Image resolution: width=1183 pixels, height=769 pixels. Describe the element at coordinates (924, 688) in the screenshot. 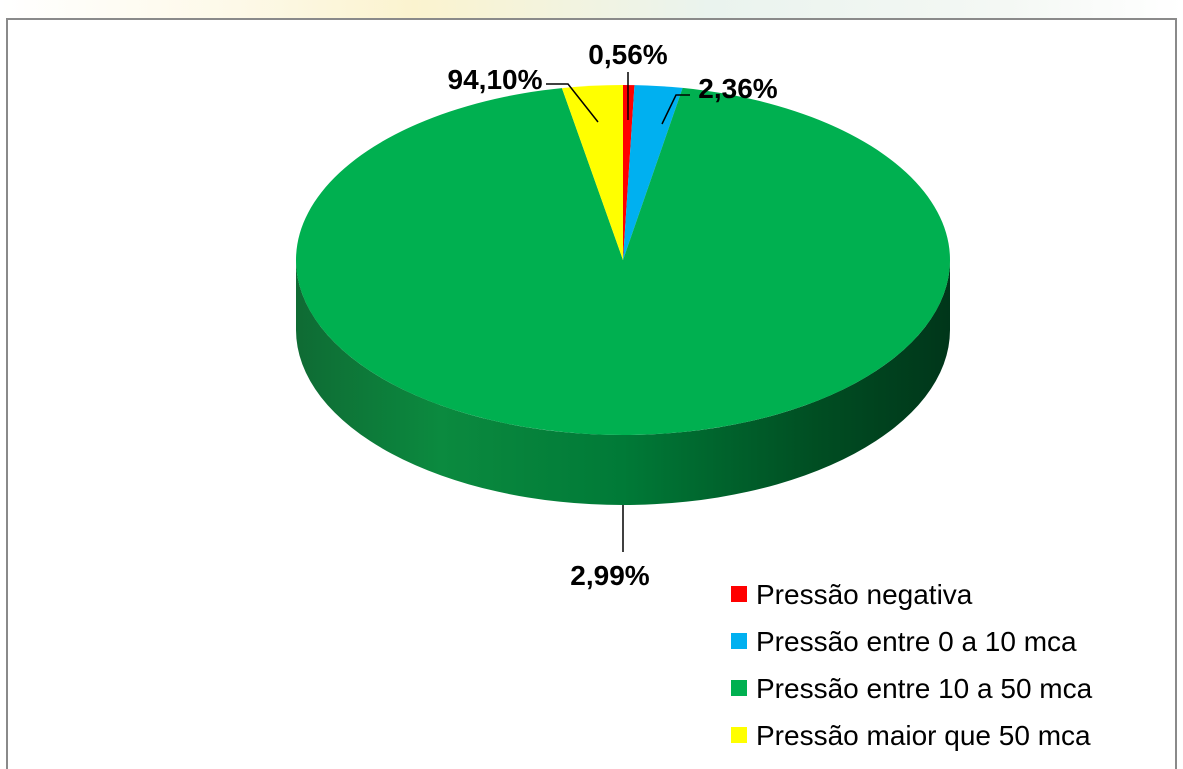

I see `legend-label: Pressão entre 10 a 50 mca` at that location.